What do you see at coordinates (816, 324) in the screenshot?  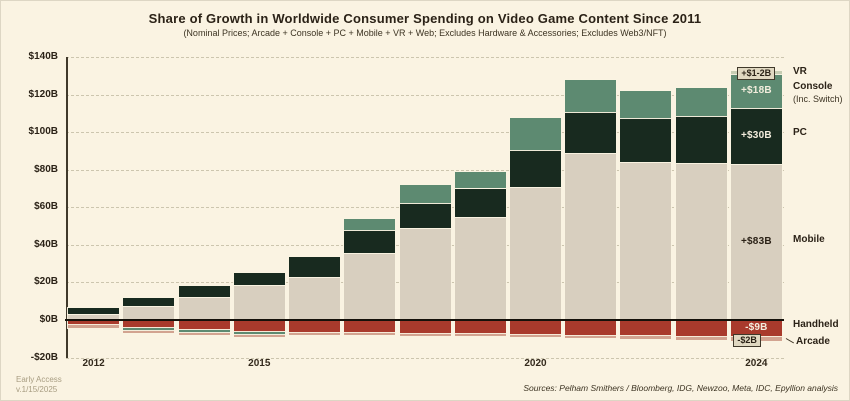 I see `legend-label-handheld: Handheld` at bounding box center [816, 324].